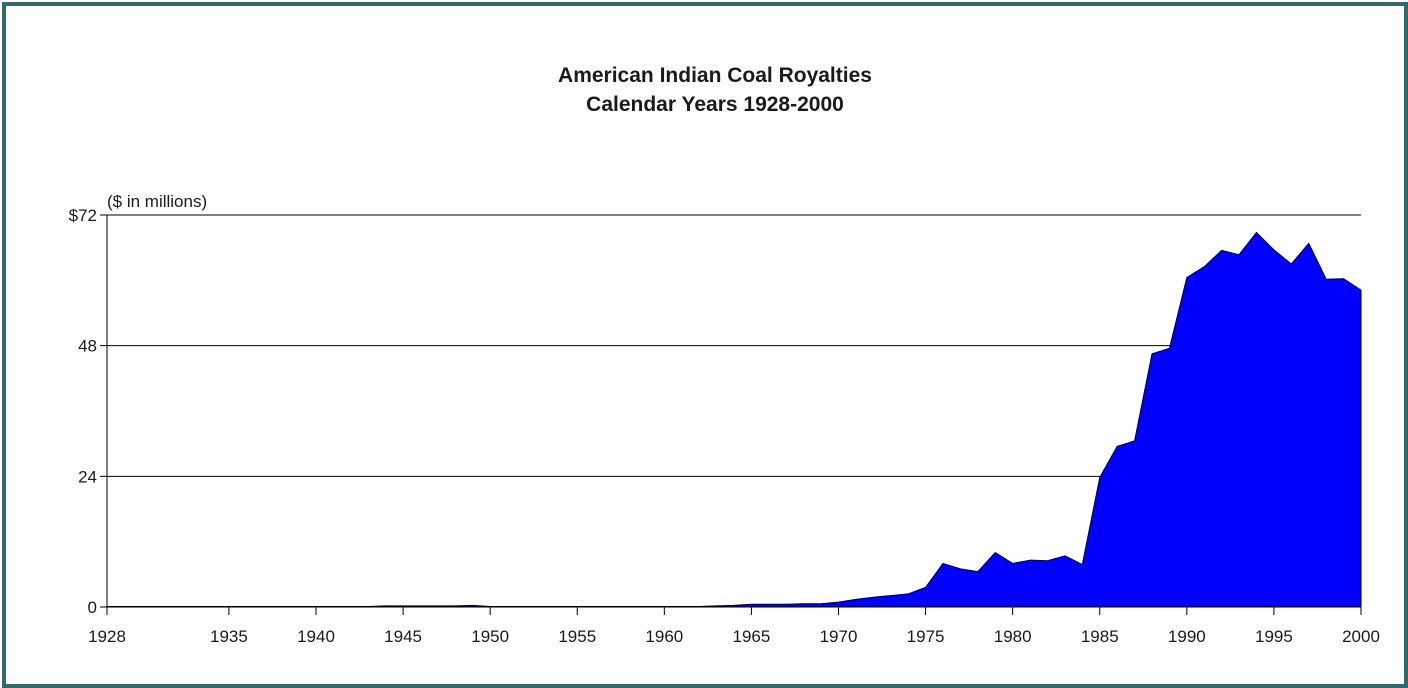 The height and width of the screenshot is (688, 1408). What do you see at coordinates (664, 636) in the screenshot?
I see `x-tick-label-1960: 1960` at bounding box center [664, 636].